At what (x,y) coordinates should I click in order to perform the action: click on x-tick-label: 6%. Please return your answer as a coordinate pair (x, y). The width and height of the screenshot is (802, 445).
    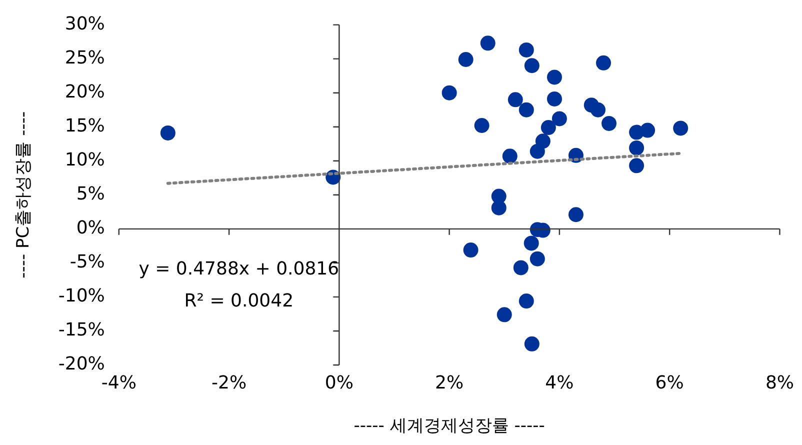
    Looking at the image, I should click on (669, 383).